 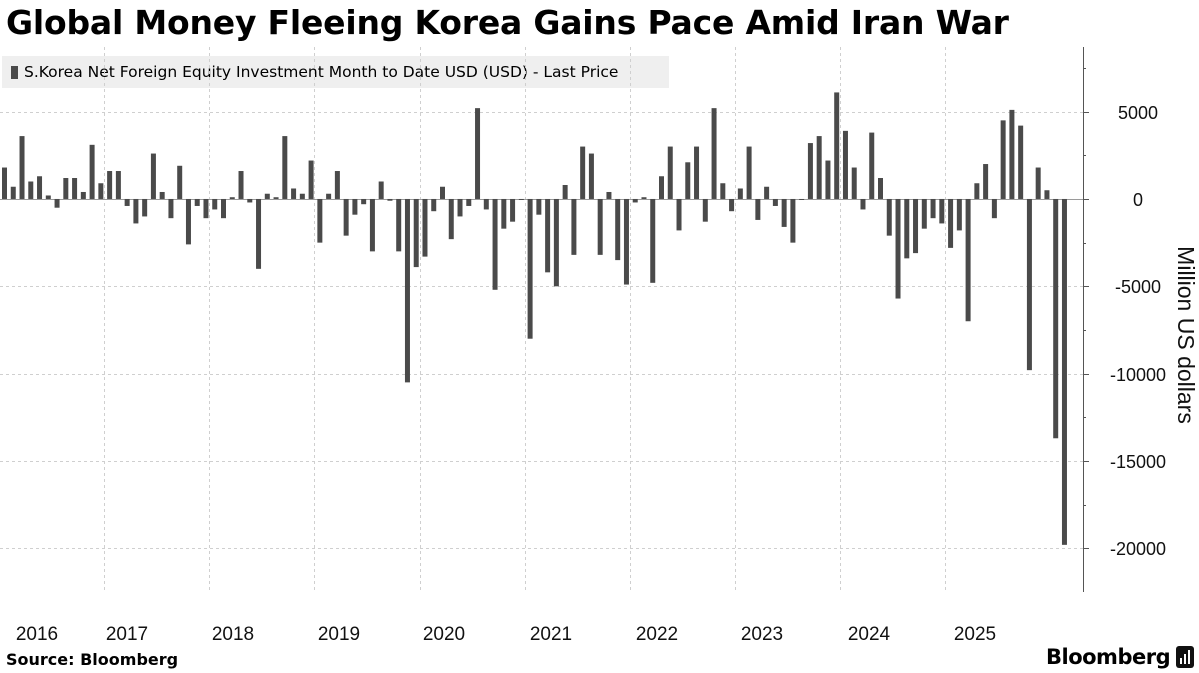 What do you see at coordinates (92, 659) in the screenshot?
I see `source-note: Source: Bloomberg` at bounding box center [92, 659].